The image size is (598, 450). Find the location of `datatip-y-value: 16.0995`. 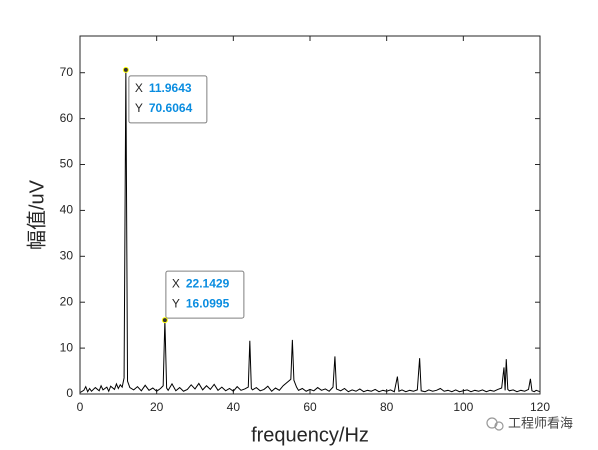

datatip-y-value: 16.0995 is located at coordinates (208, 303).